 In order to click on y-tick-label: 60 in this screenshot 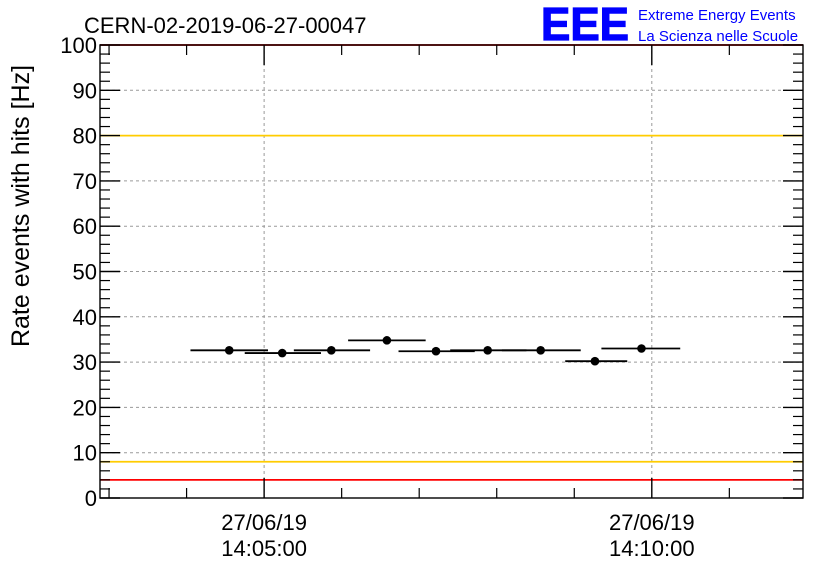, I will do `click(85, 226)`.